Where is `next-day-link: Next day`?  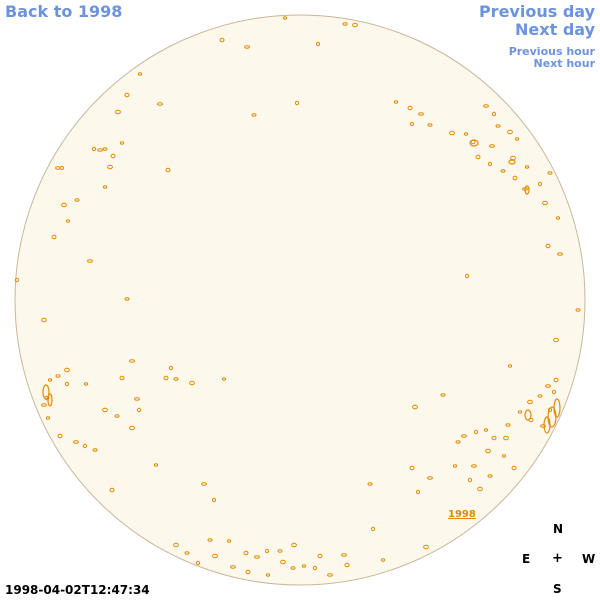 next-day-link: Next day is located at coordinates (555, 29).